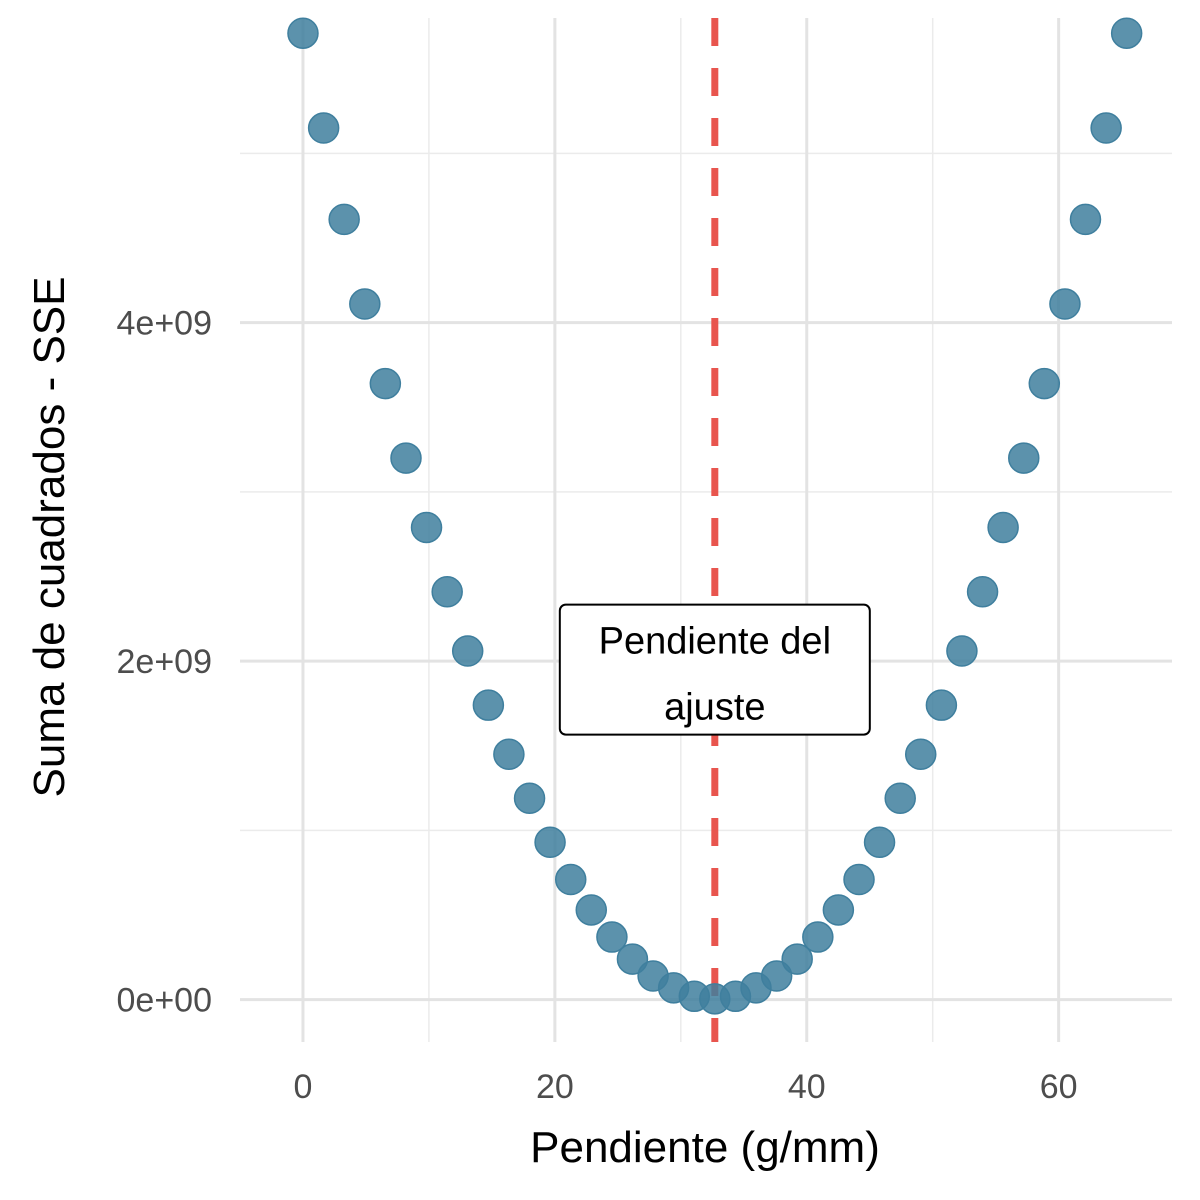  What do you see at coordinates (165, 662) in the screenshot?
I see `y-tick-label: 2e+09` at bounding box center [165, 662].